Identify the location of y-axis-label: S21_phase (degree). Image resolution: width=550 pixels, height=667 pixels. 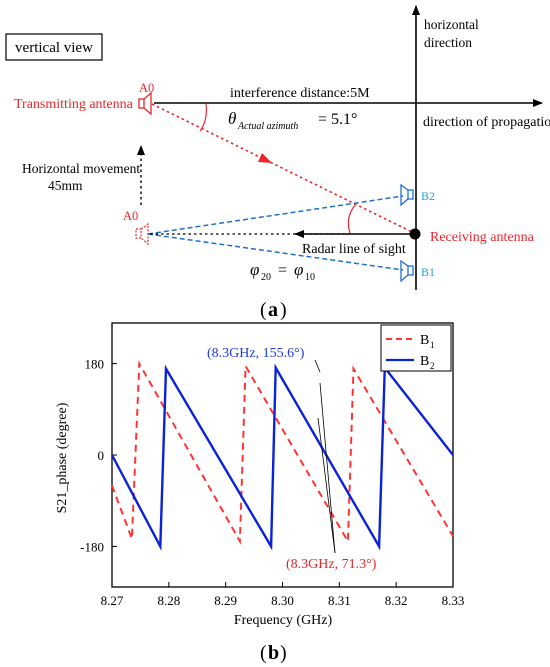
(62, 457).